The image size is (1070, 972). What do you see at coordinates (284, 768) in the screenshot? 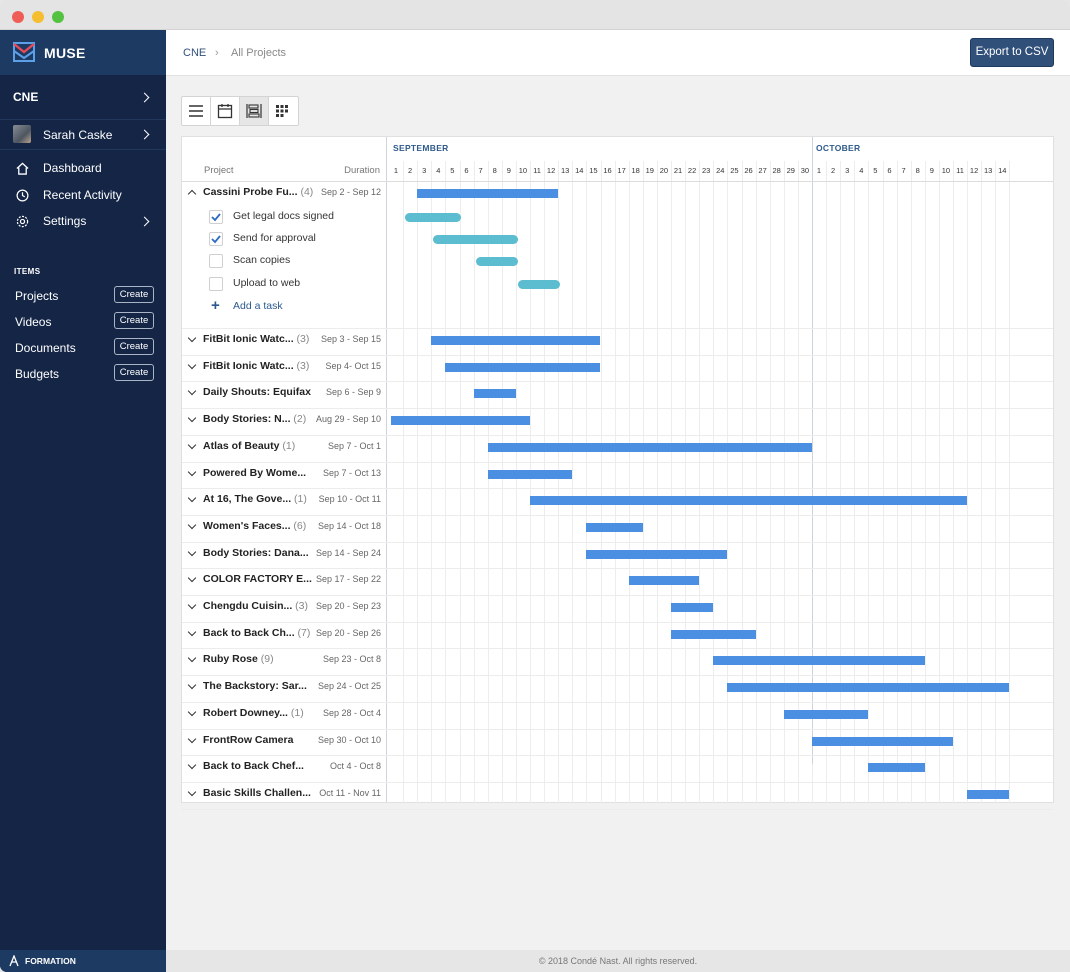
I see `project-row: Back to Back Chef... Oct 4 - Oct 8` at bounding box center [284, 768].